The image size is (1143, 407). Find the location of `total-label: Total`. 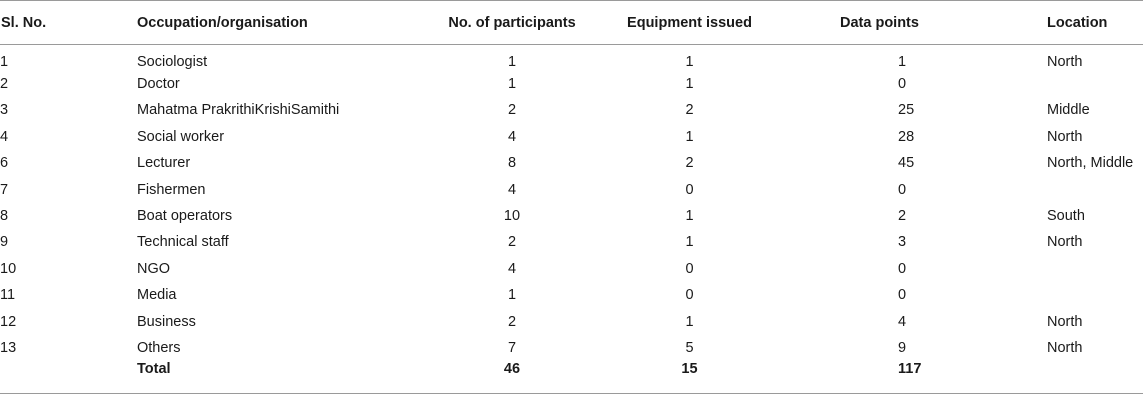

total-label: Total is located at coordinates (282, 377).